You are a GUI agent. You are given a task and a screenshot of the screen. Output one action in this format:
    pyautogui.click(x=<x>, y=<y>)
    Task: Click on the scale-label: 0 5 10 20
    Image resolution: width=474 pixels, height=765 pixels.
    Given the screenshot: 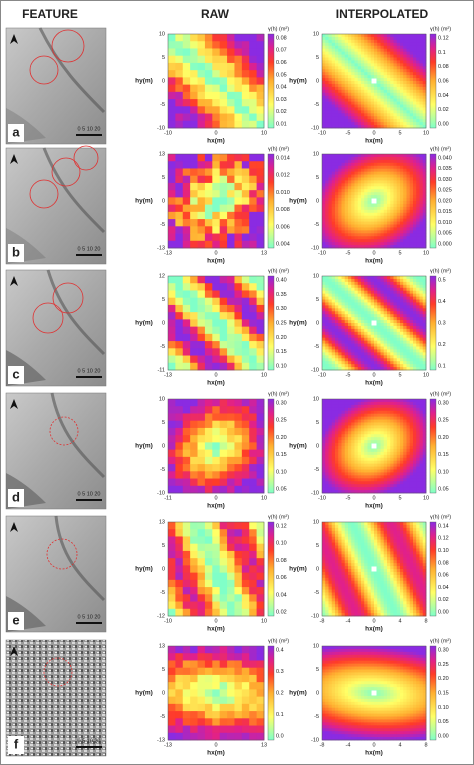 What is the action you would take?
    pyautogui.click(x=89, y=371)
    